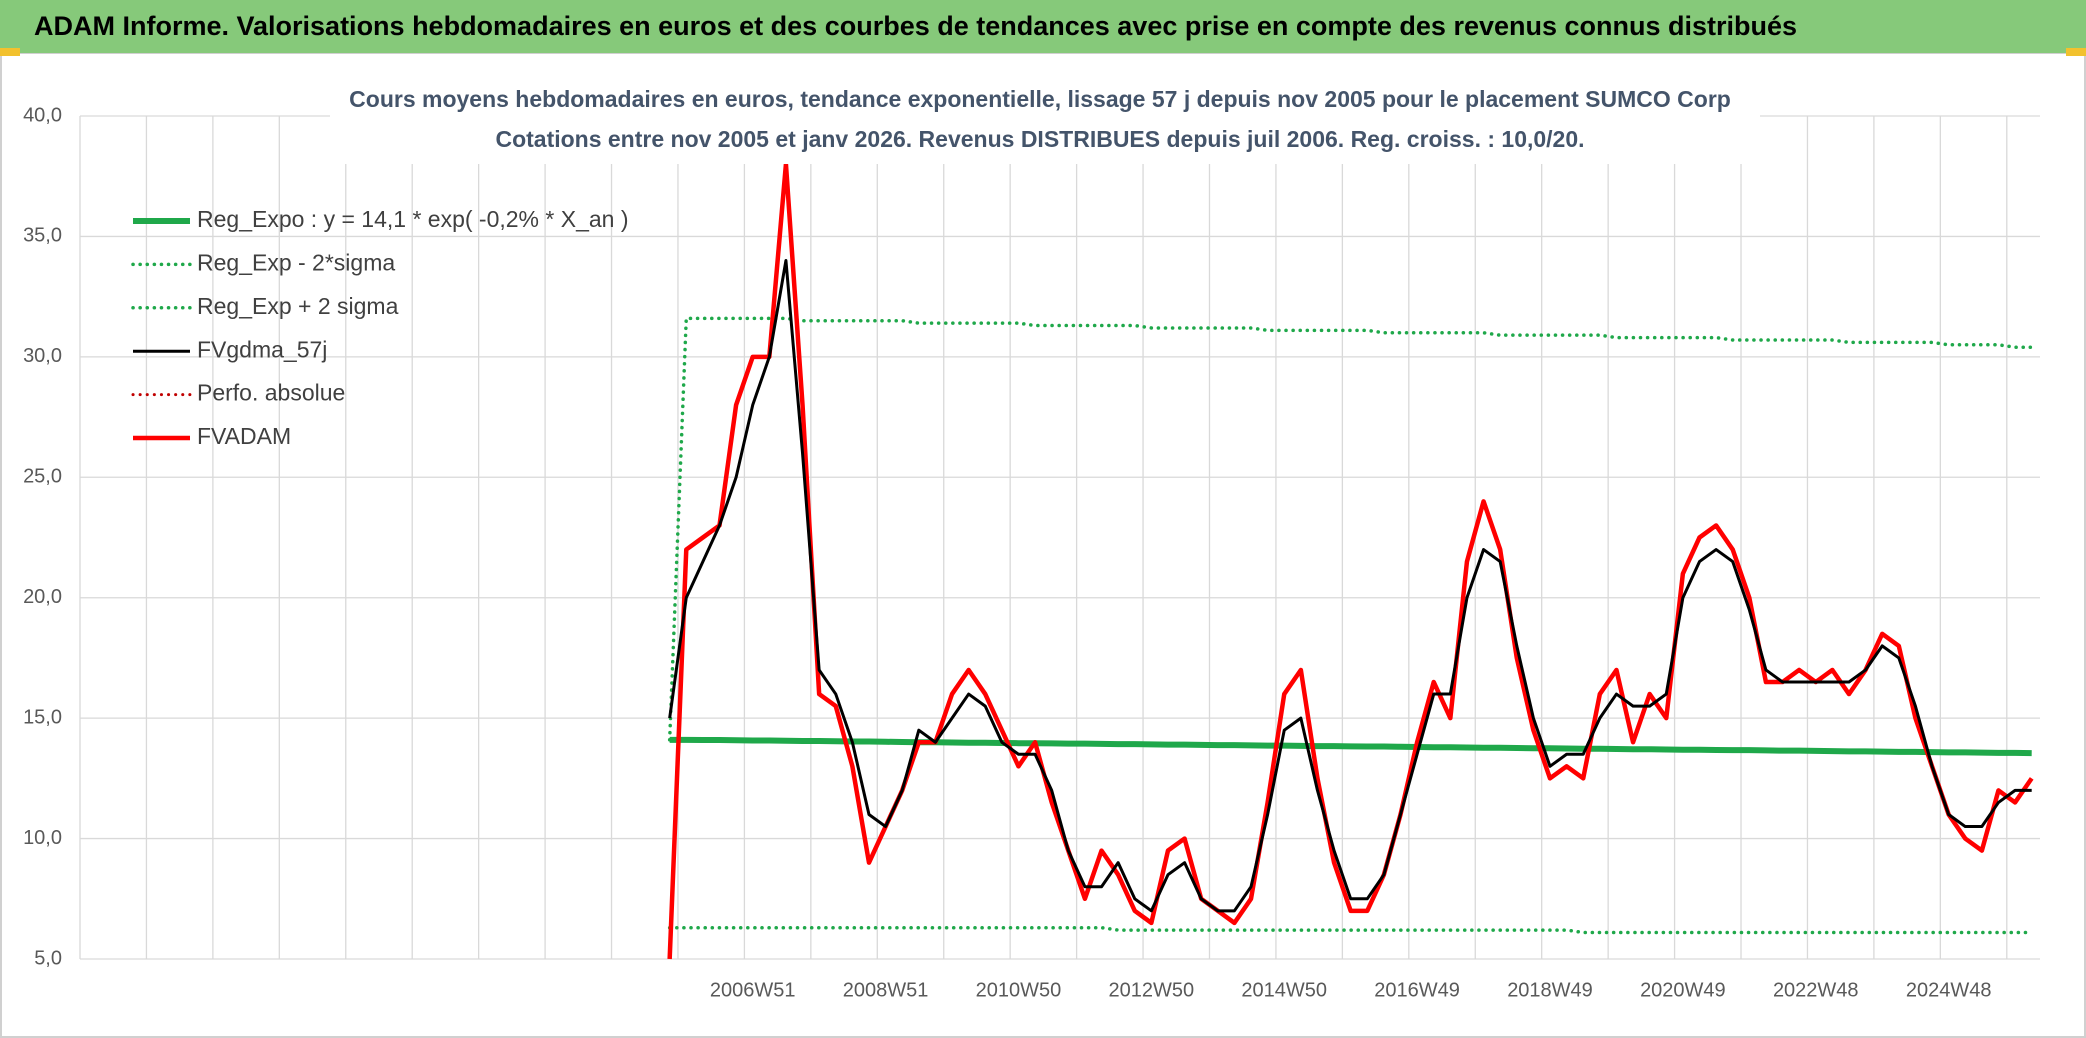 This screenshot has height=1038, width=2086. I want to click on x-tick-label: 2012W50, so click(1152, 990).